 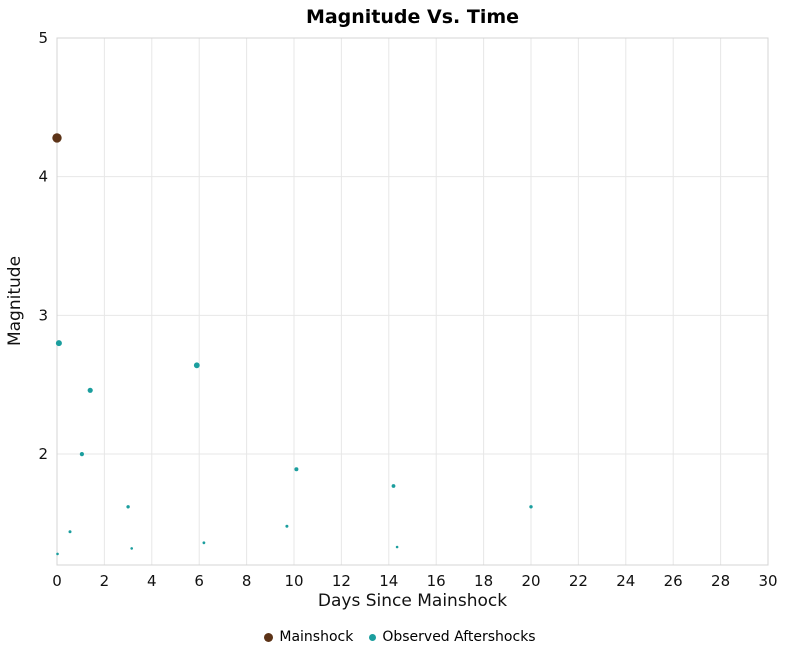 I want to click on y-tick-label: 2, so click(x=43, y=454).